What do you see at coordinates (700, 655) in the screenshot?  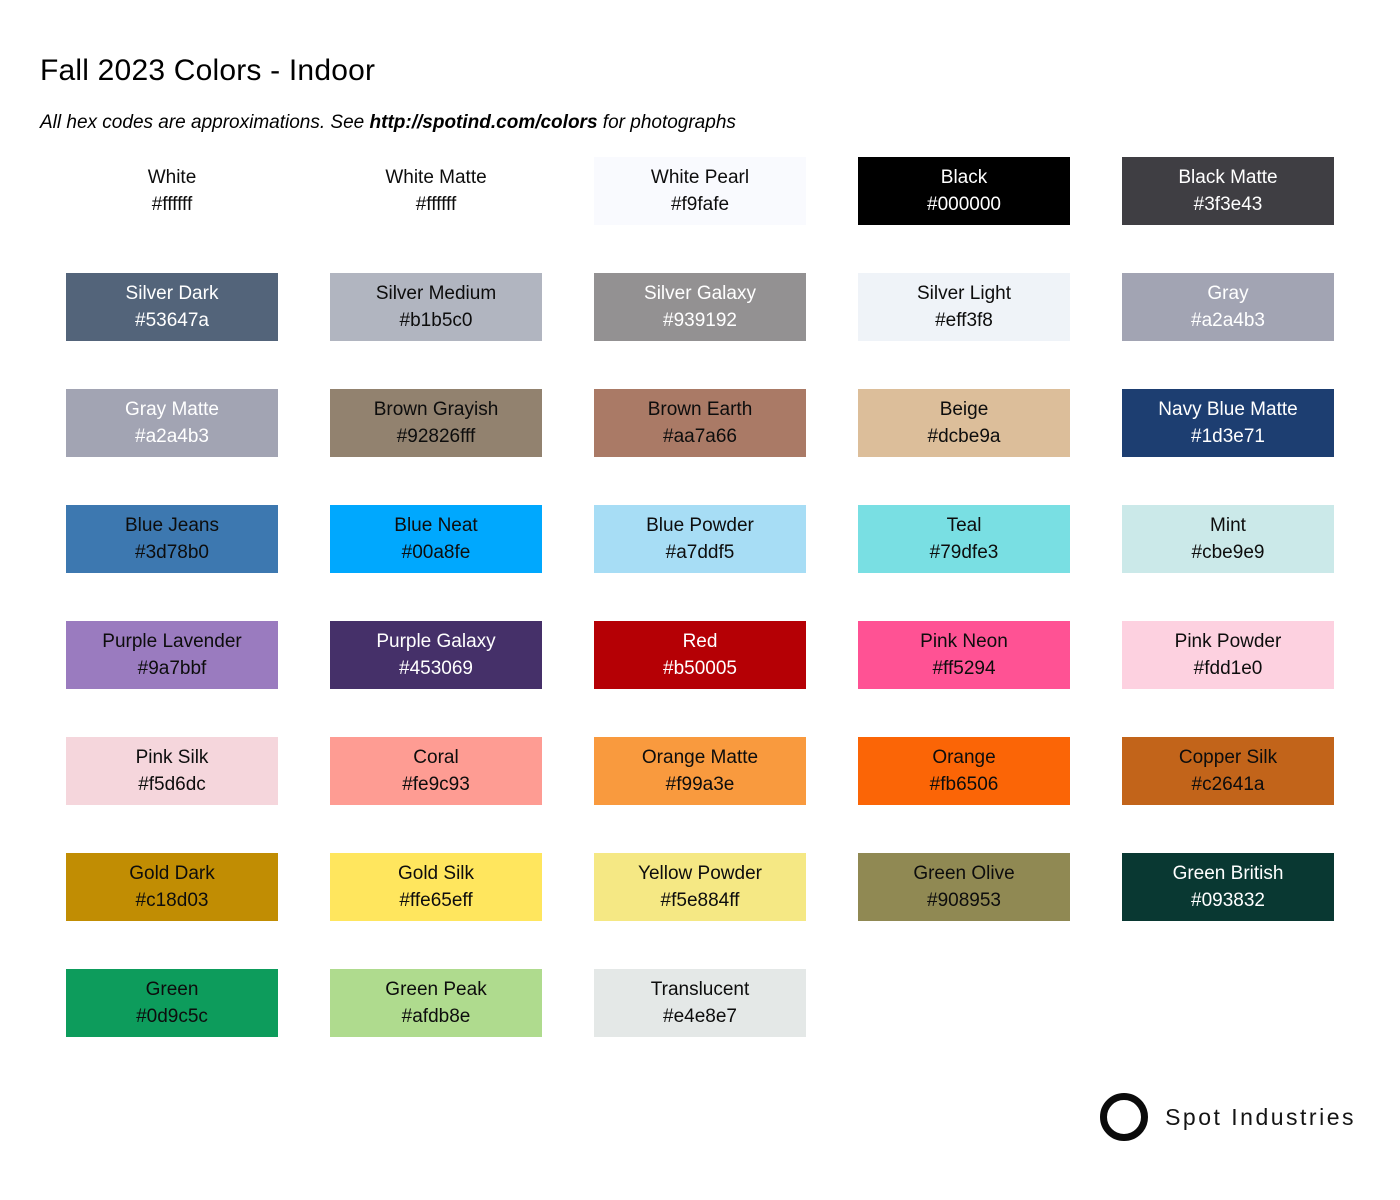 I see `color-swatch: Red #b50005` at bounding box center [700, 655].